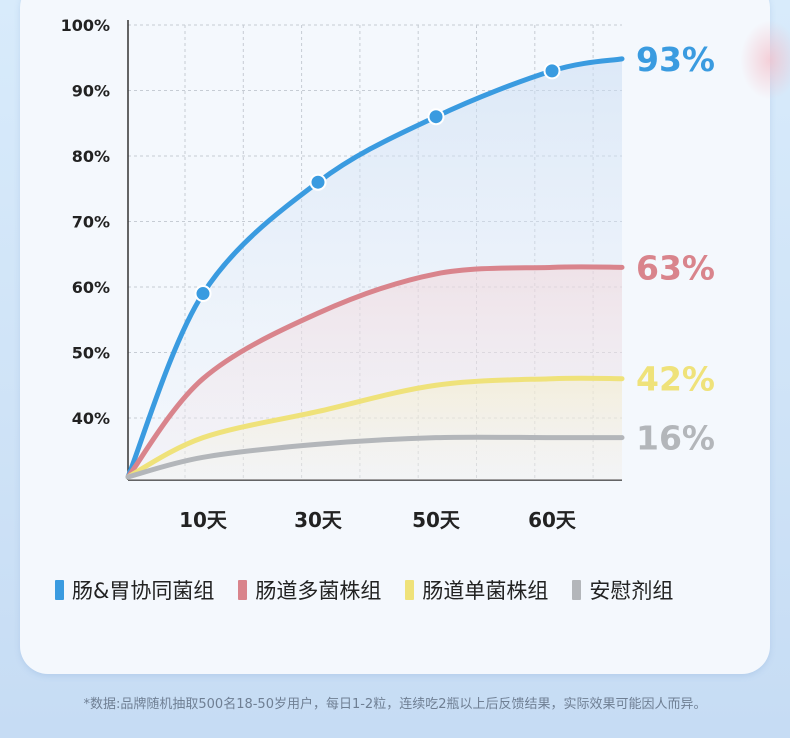 The image size is (790, 738). What do you see at coordinates (91, 418) in the screenshot?
I see `y-tick-label: 40%` at bounding box center [91, 418].